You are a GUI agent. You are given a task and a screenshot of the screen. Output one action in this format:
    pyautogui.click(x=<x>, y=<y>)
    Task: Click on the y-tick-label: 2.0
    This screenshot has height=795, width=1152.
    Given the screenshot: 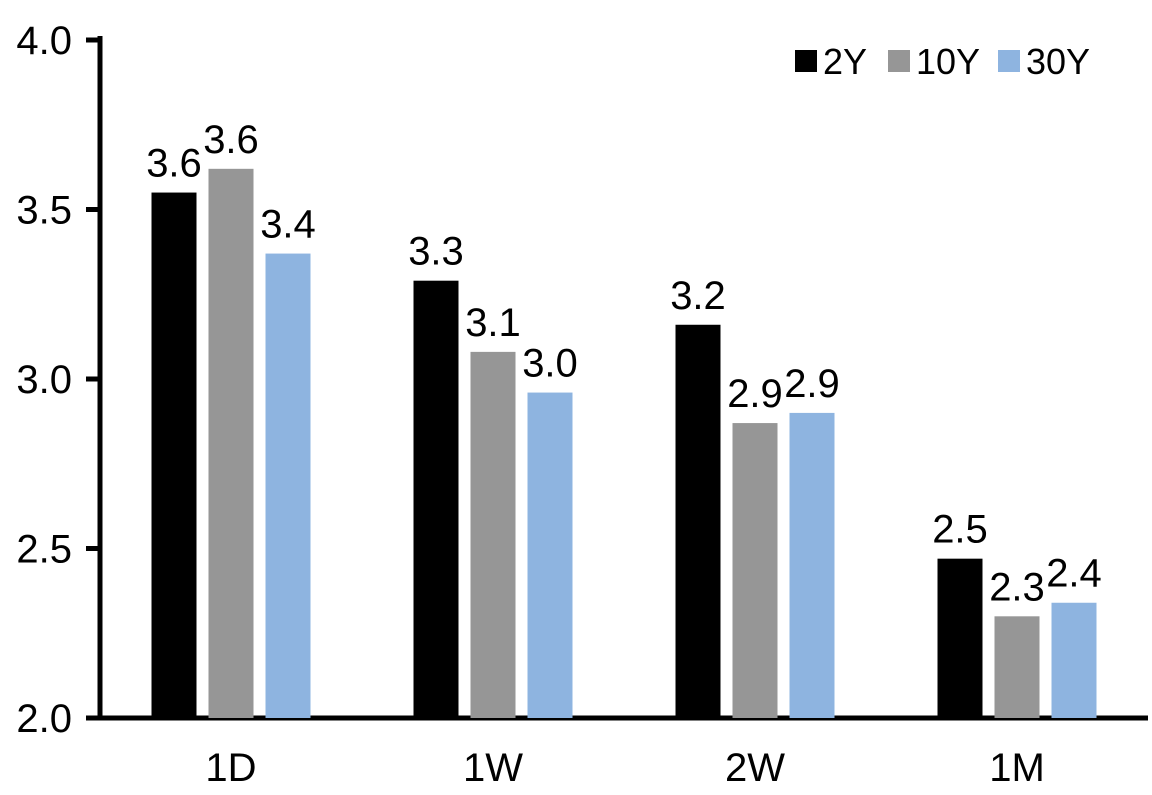 What is the action you would take?
    pyautogui.click(x=44, y=719)
    